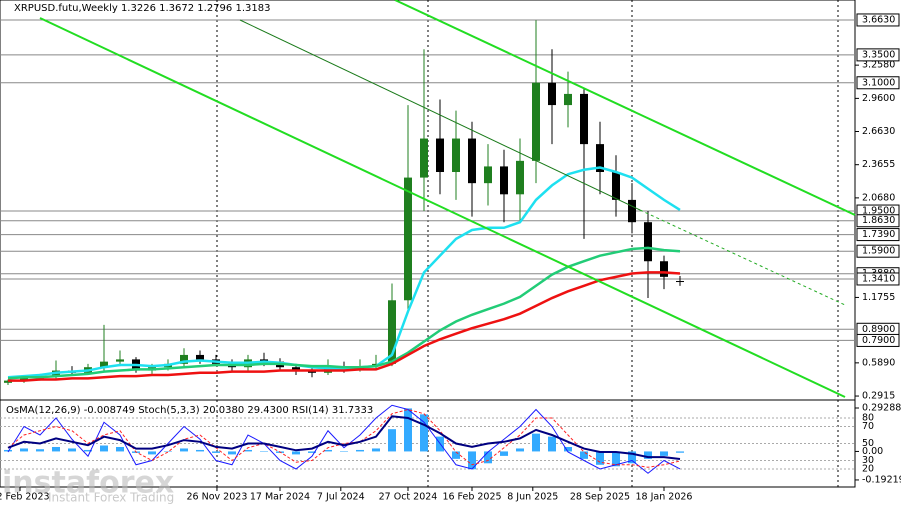 The width and height of the screenshot is (901, 507). I want to click on x-tick-label: 17 Mar 2024, so click(280, 497).